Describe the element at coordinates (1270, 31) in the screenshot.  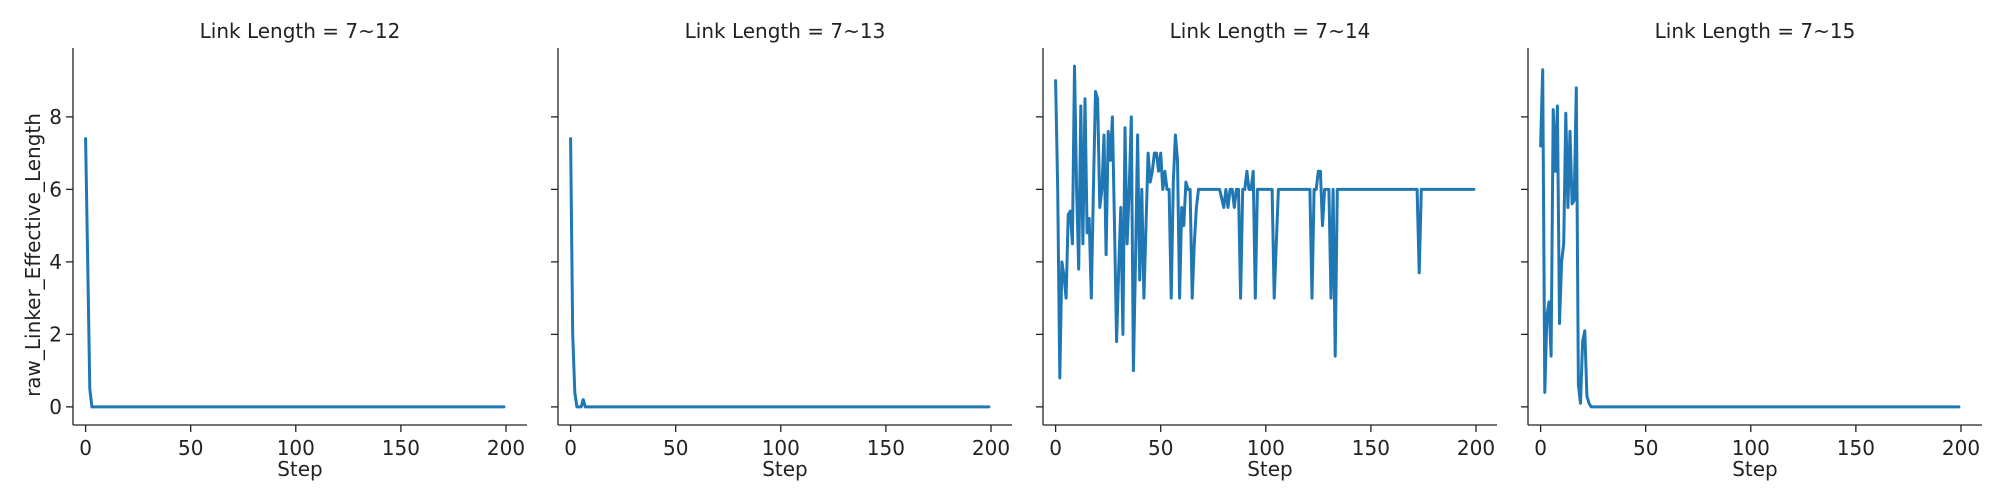
I see `panel-title: Link Length = 7~14` at that location.